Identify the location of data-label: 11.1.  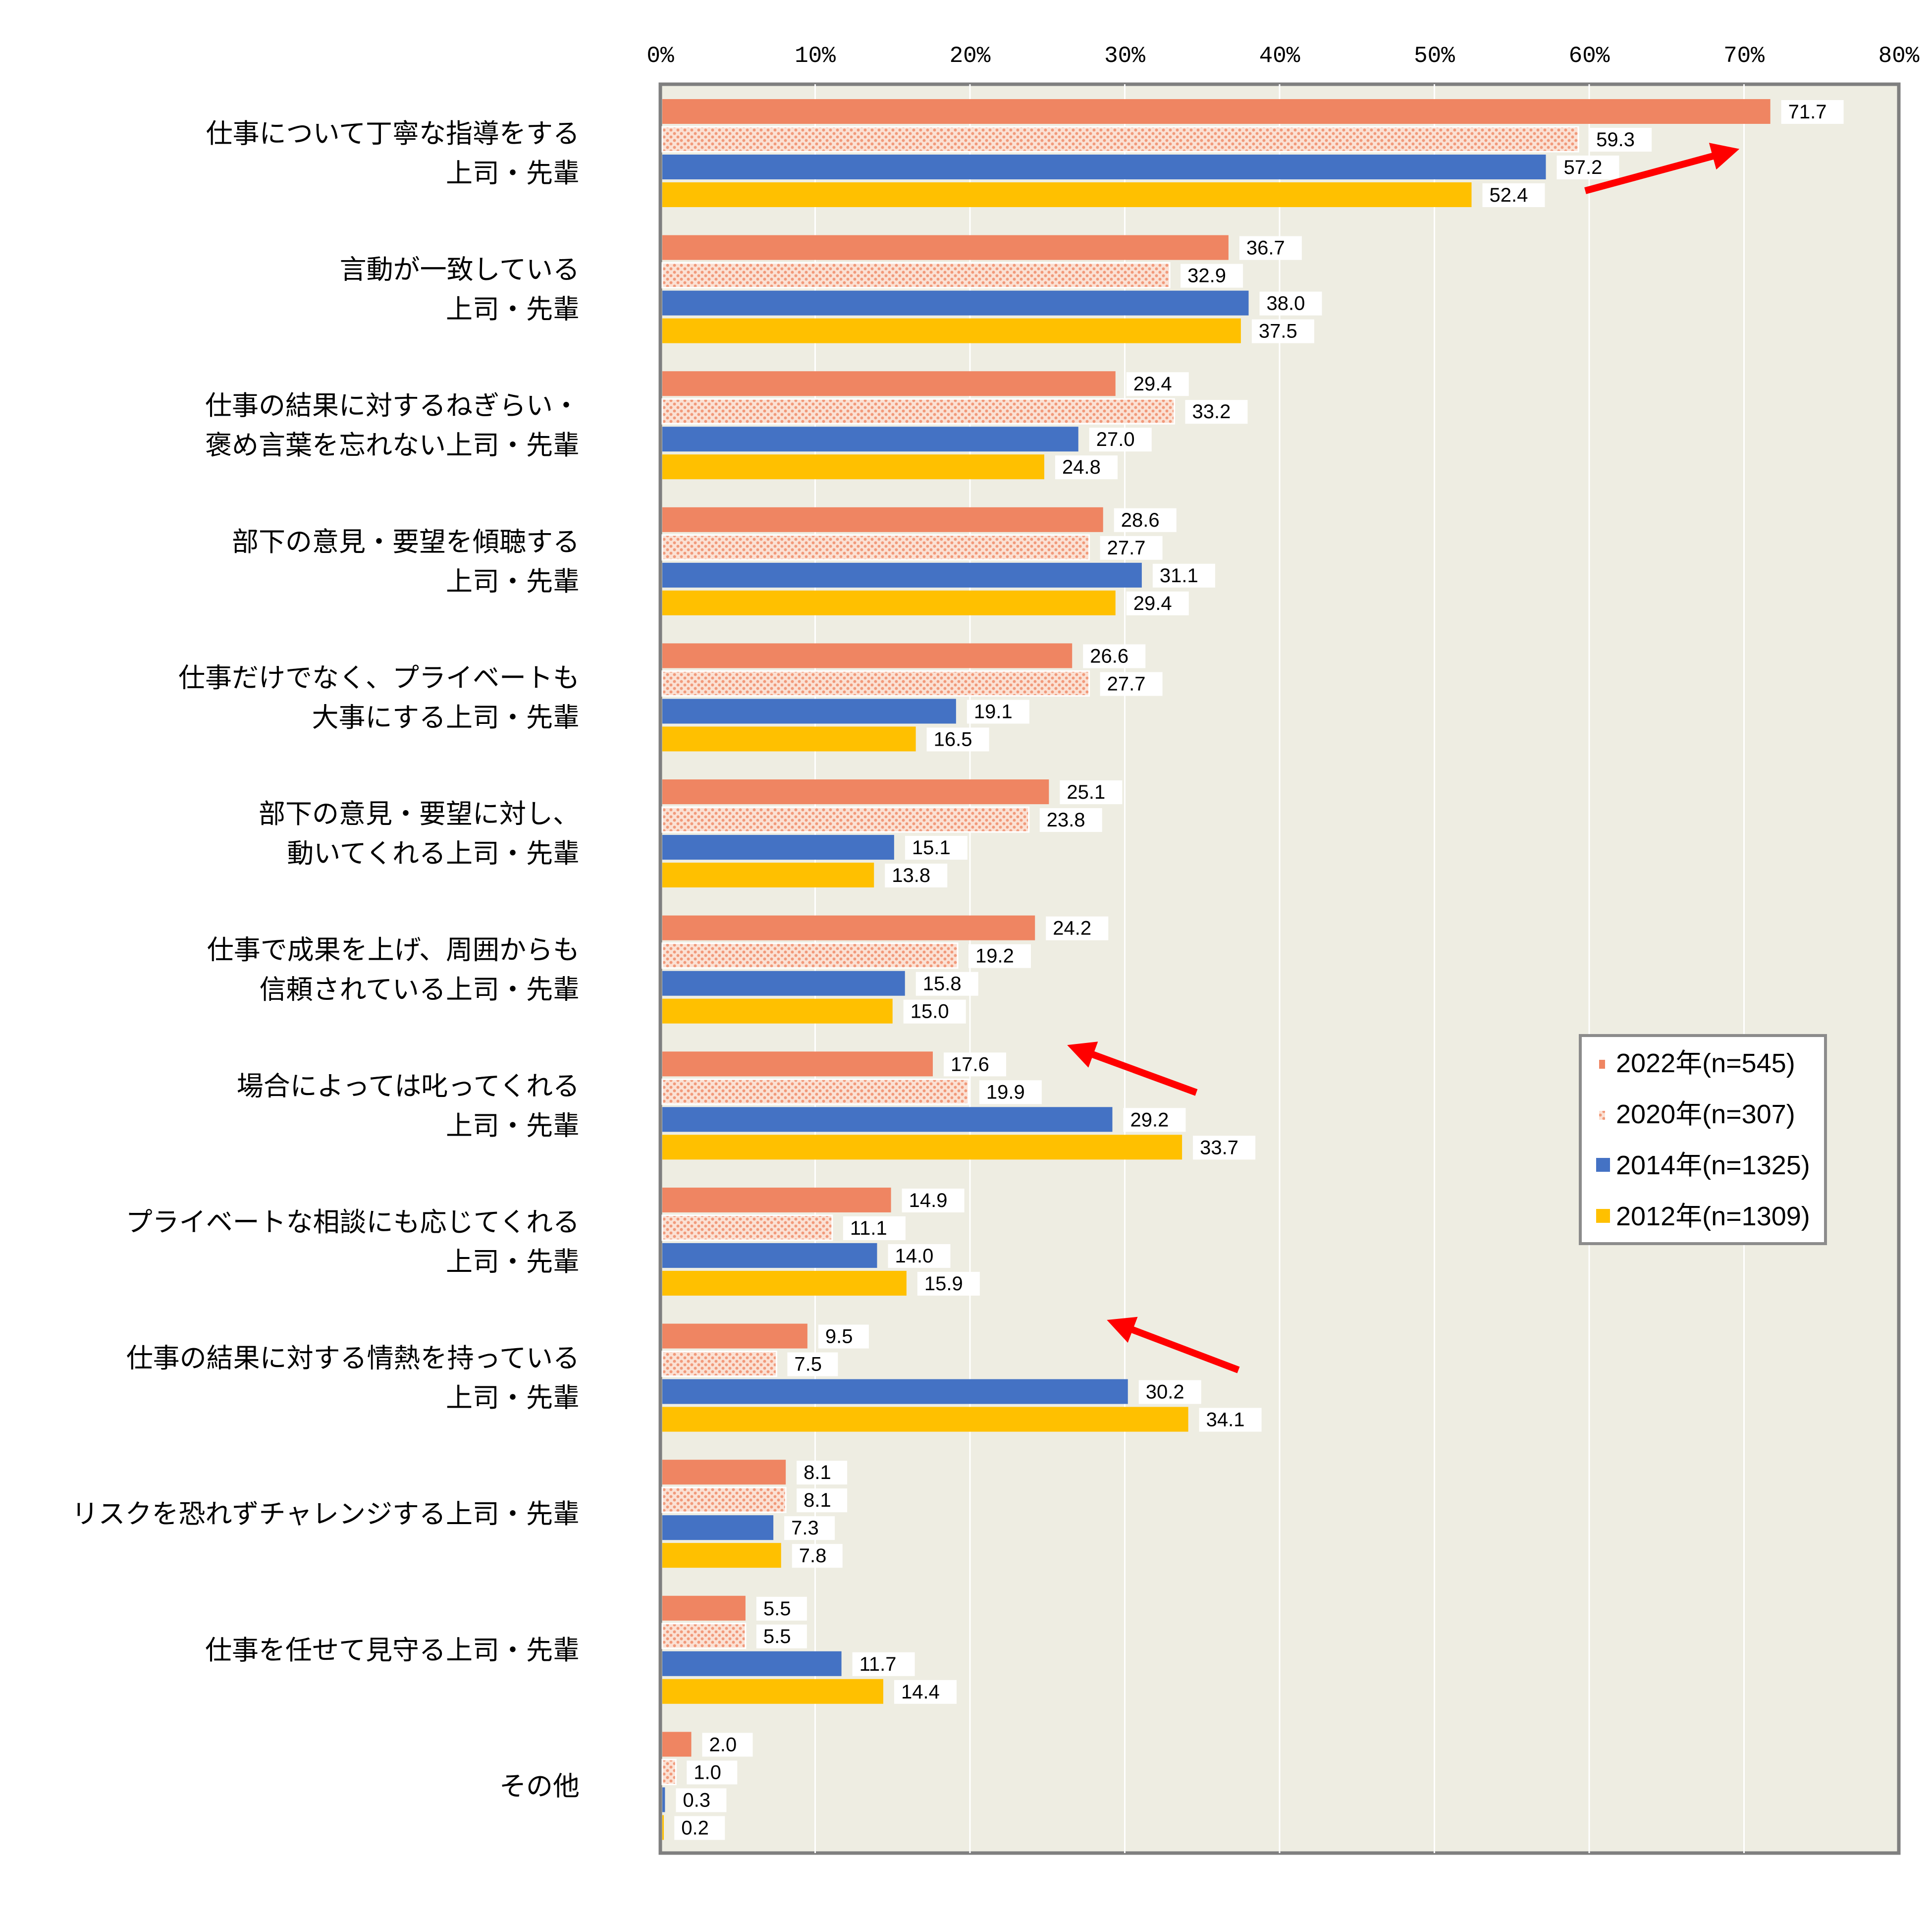
(868, 1228).